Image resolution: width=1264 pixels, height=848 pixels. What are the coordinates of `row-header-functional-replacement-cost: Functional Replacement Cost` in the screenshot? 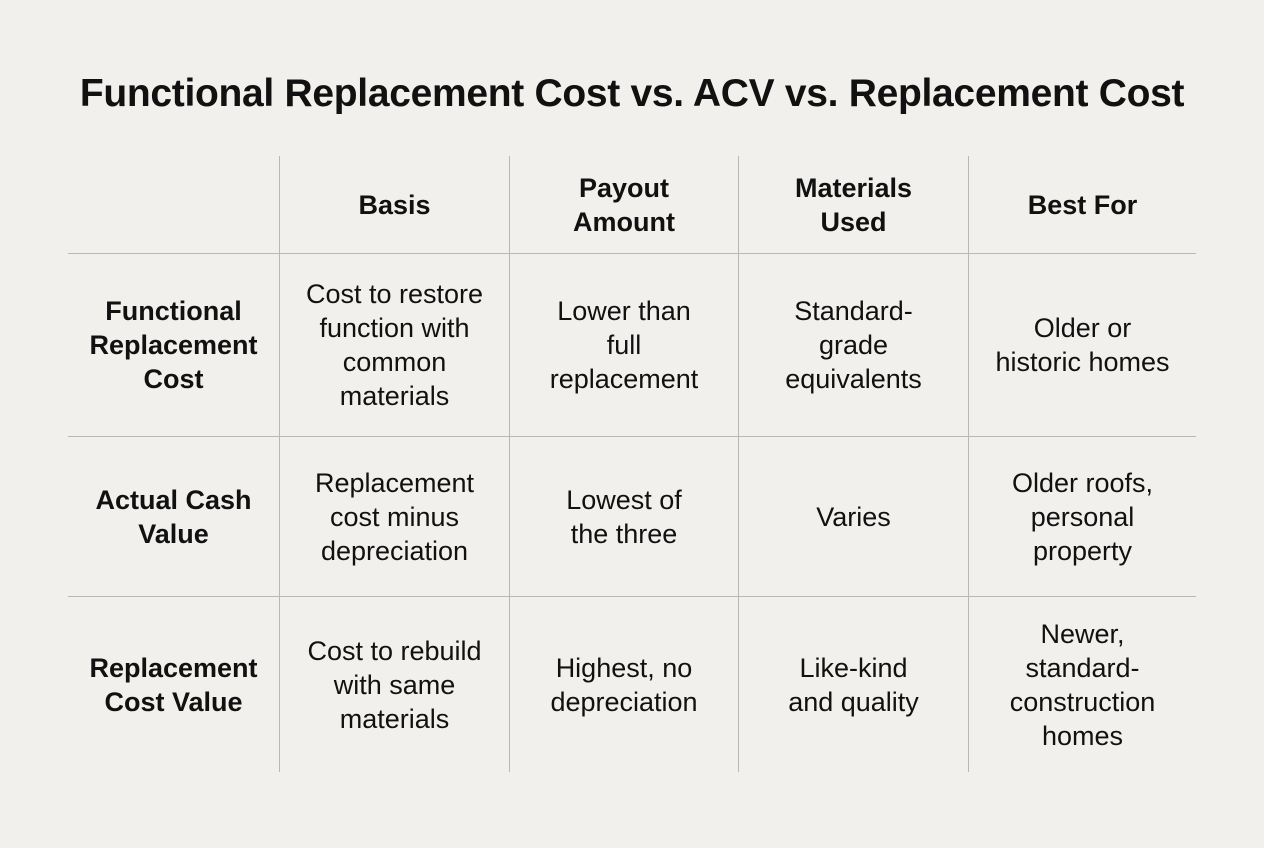 It's located at (173, 344).